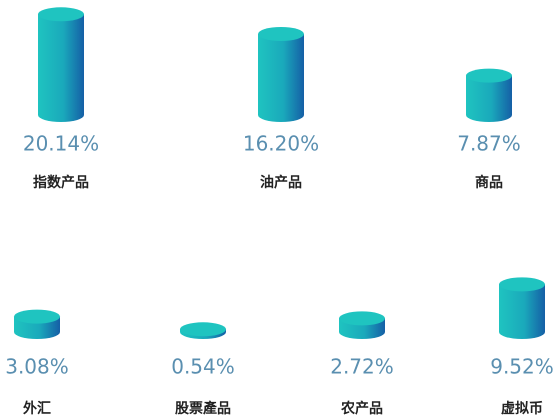 This screenshot has width=557, height=419. I want to click on value-label: 0.54%, so click(203, 367).